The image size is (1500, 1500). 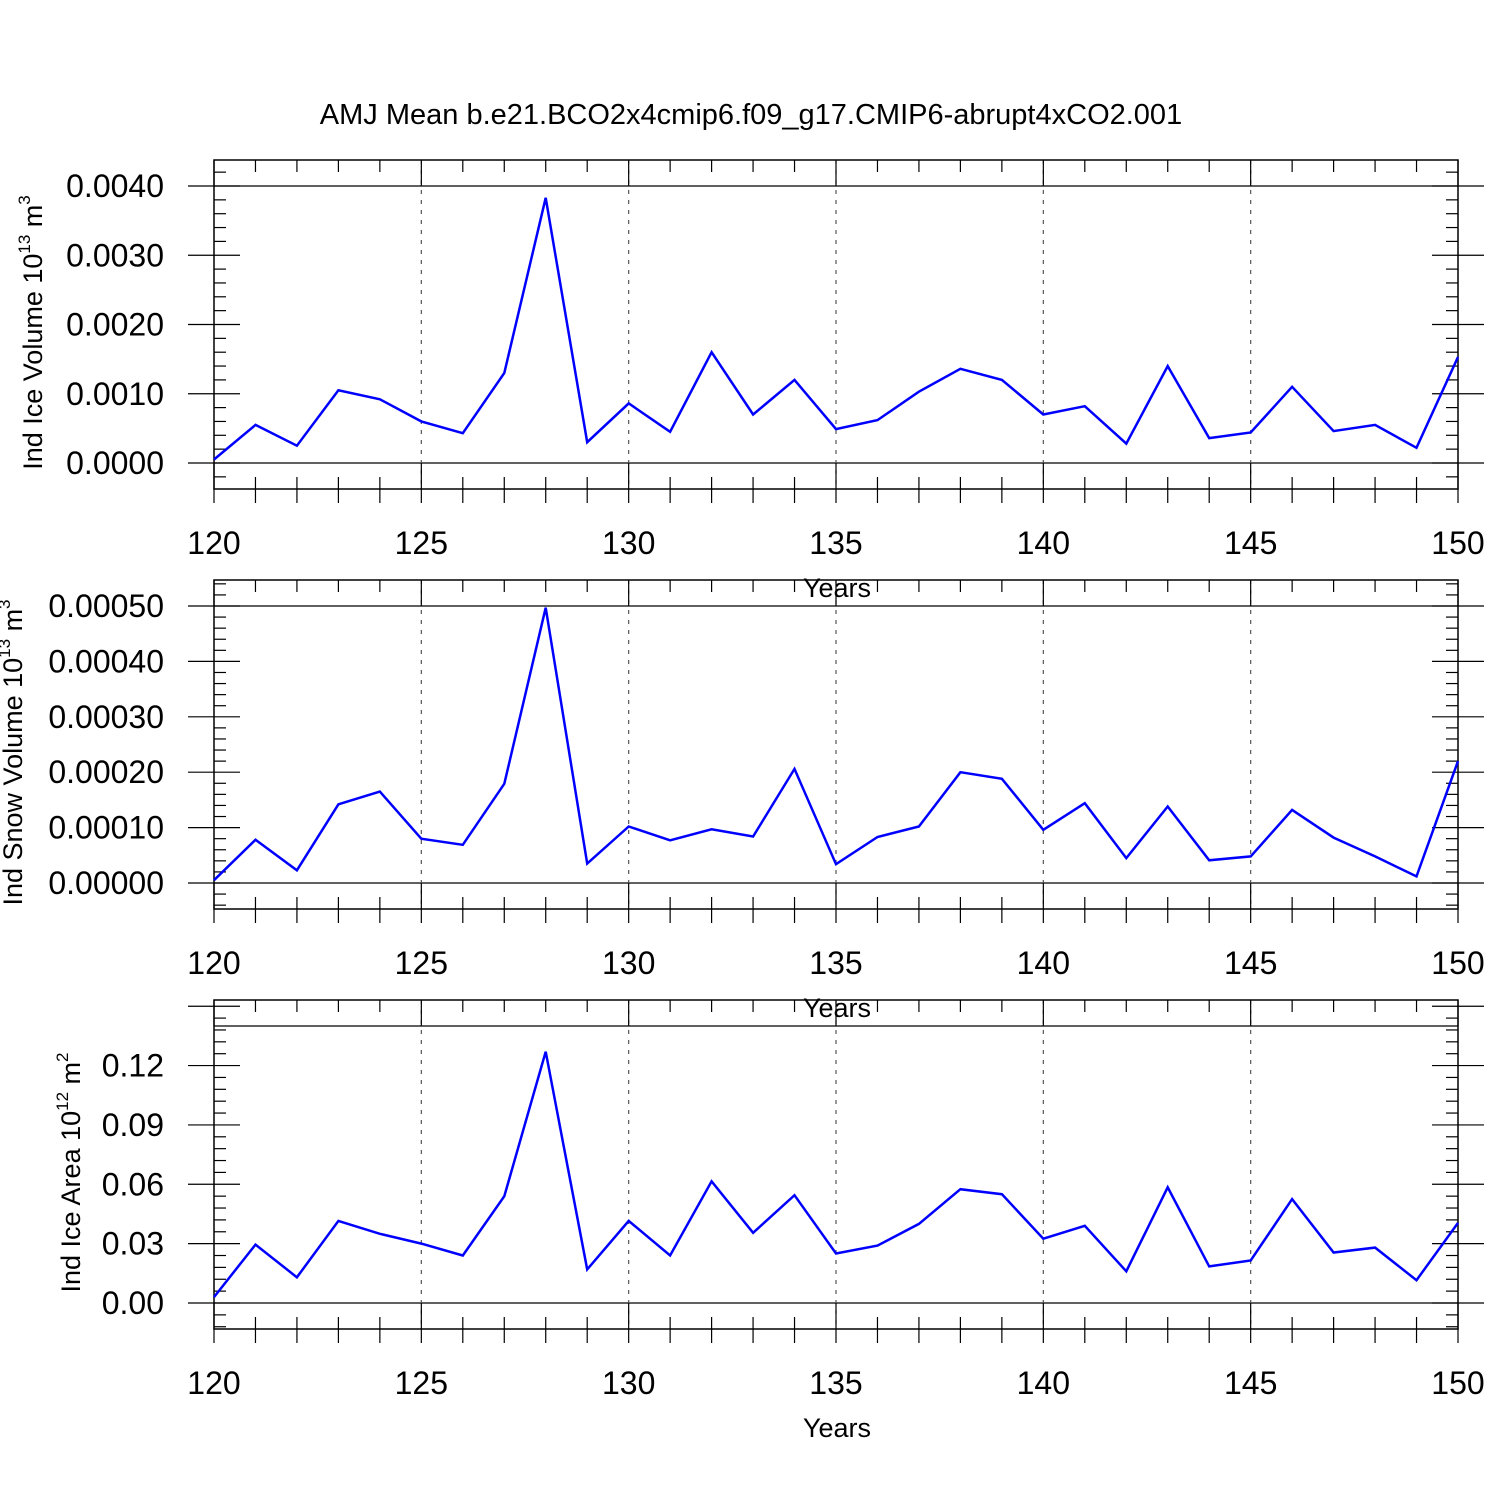 What do you see at coordinates (115, 255) in the screenshot?
I see `y-tick-label: 0.0030` at bounding box center [115, 255].